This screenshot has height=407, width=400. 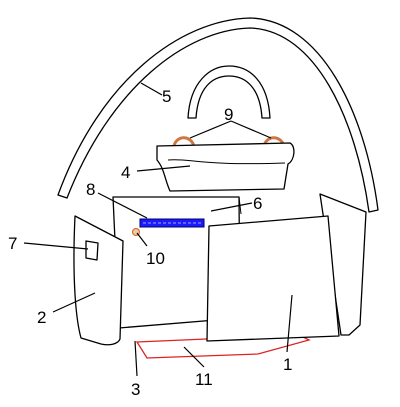 I want to click on label-11: 11, so click(x=204, y=379).